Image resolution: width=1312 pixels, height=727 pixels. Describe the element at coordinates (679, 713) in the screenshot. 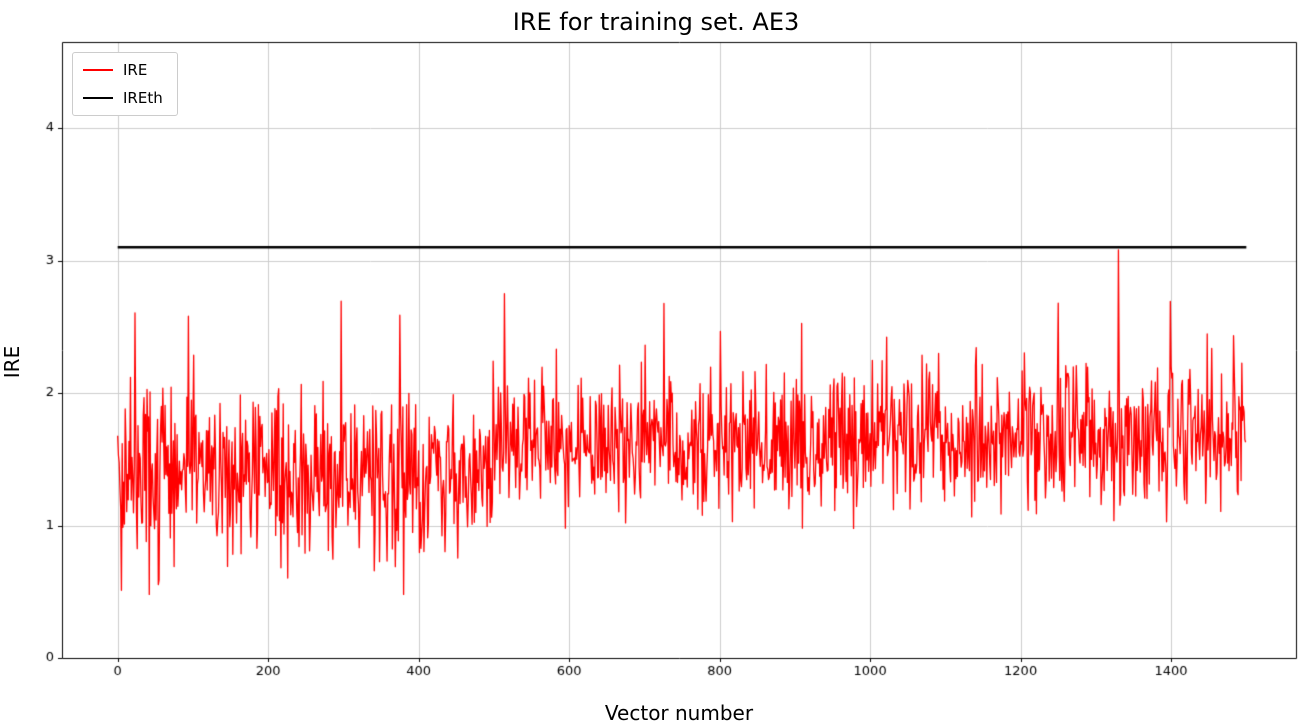

I see `x-axis-label: Vector number` at that location.